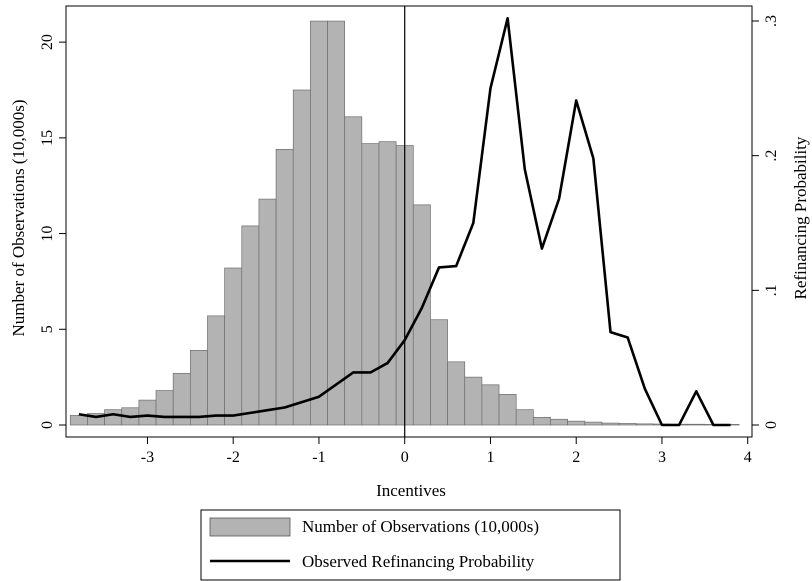  What do you see at coordinates (446, 451) in the screenshot?
I see `x-axis: -3 -2 -1 0 1 2 3 4` at bounding box center [446, 451].